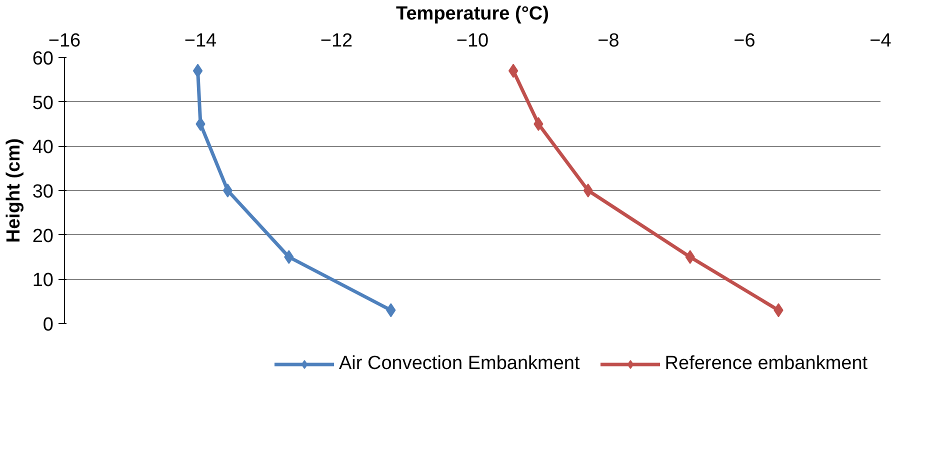 The image size is (947, 454). Describe the element at coordinates (48, 325) in the screenshot. I see `y-tick-label: 0` at that location.